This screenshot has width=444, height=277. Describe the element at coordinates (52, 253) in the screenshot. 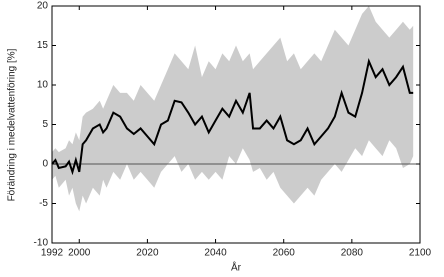

I see `x-tick-label: 1992` at that location.